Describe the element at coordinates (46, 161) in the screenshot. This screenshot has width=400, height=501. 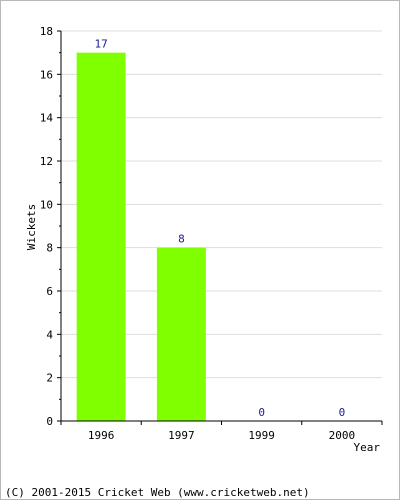
I see `y-tick-label: 12` at that location.